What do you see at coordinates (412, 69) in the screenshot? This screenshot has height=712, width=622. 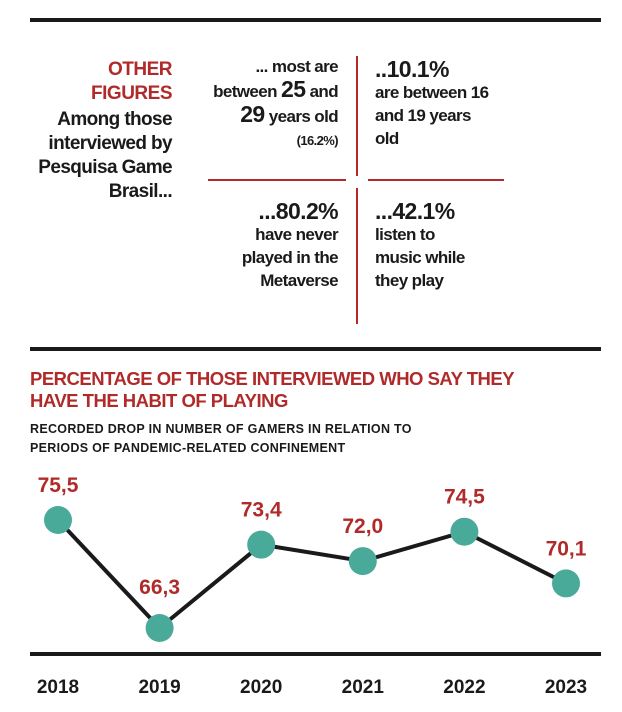 I see `figure-teen-value: ..10.1%` at bounding box center [412, 69].